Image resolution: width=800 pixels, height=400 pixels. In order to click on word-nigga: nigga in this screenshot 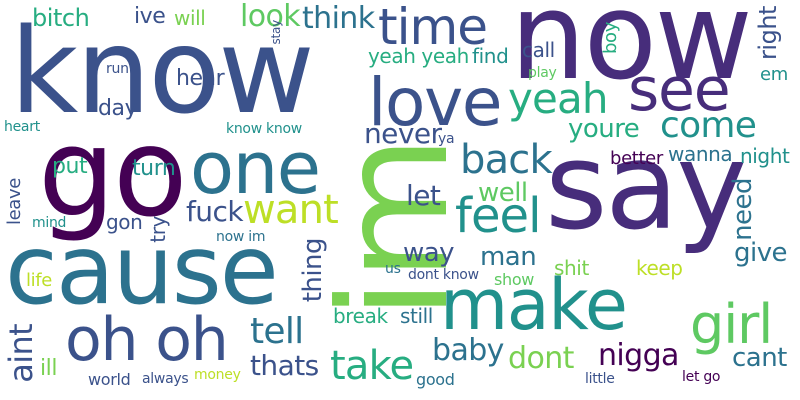, I will do `click(638, 355)`.